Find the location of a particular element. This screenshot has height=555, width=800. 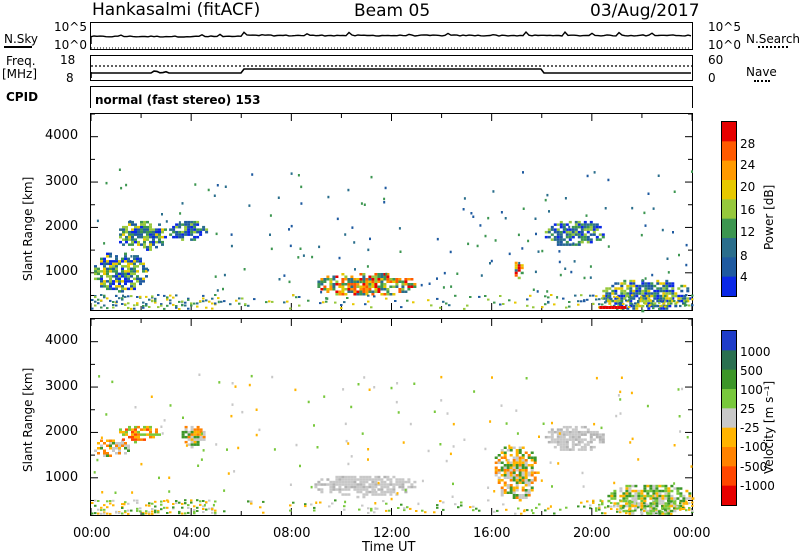

station-title: Hankasalmi (fitACF) is located at coordinates (176, 10).